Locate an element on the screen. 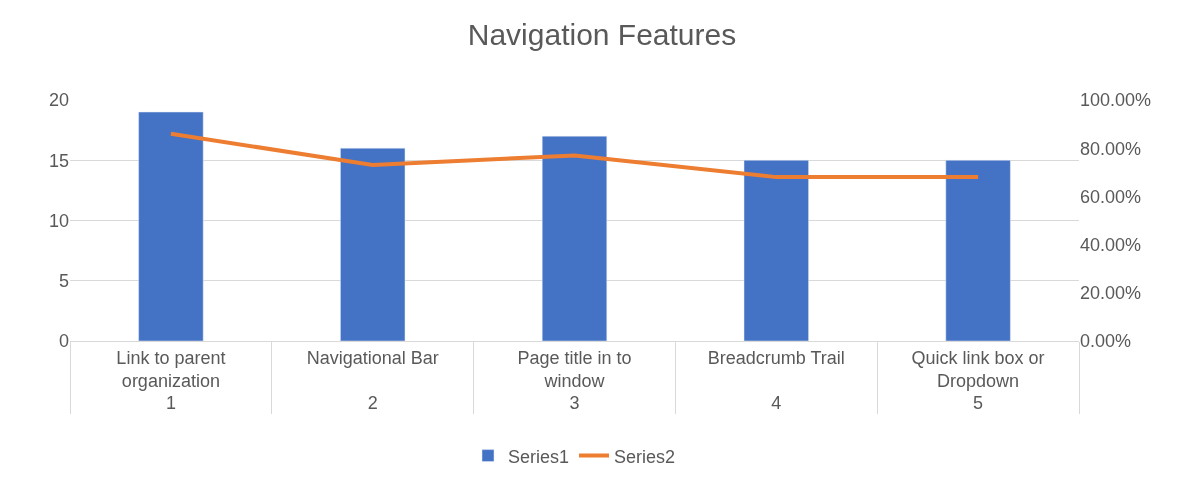  y2-tick-label: 0.00% is located at coordinates (1106, 341).